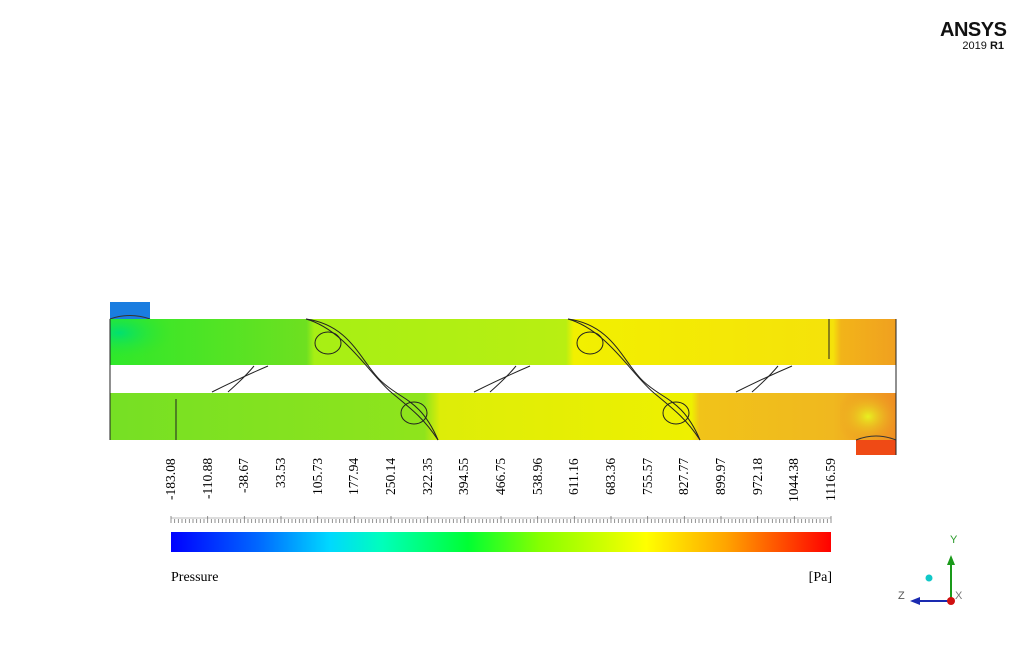  What do you see at coordinates (170, 479) in the screenshot?
I see `colorbar-tick-label: -183.08` at bounding box center [170, 479].